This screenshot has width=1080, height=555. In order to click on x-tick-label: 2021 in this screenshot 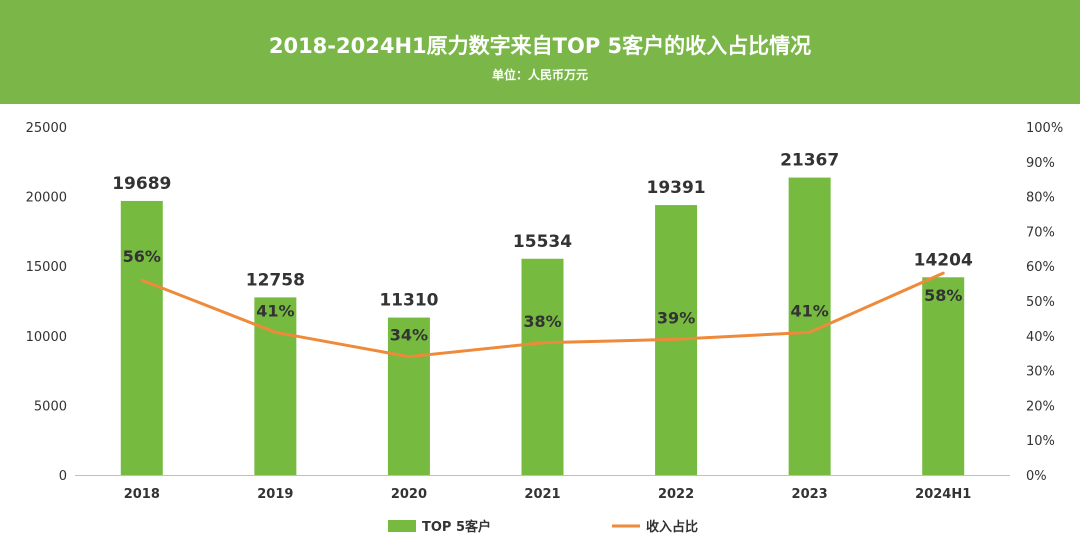, I will do `click(542, 494)`.